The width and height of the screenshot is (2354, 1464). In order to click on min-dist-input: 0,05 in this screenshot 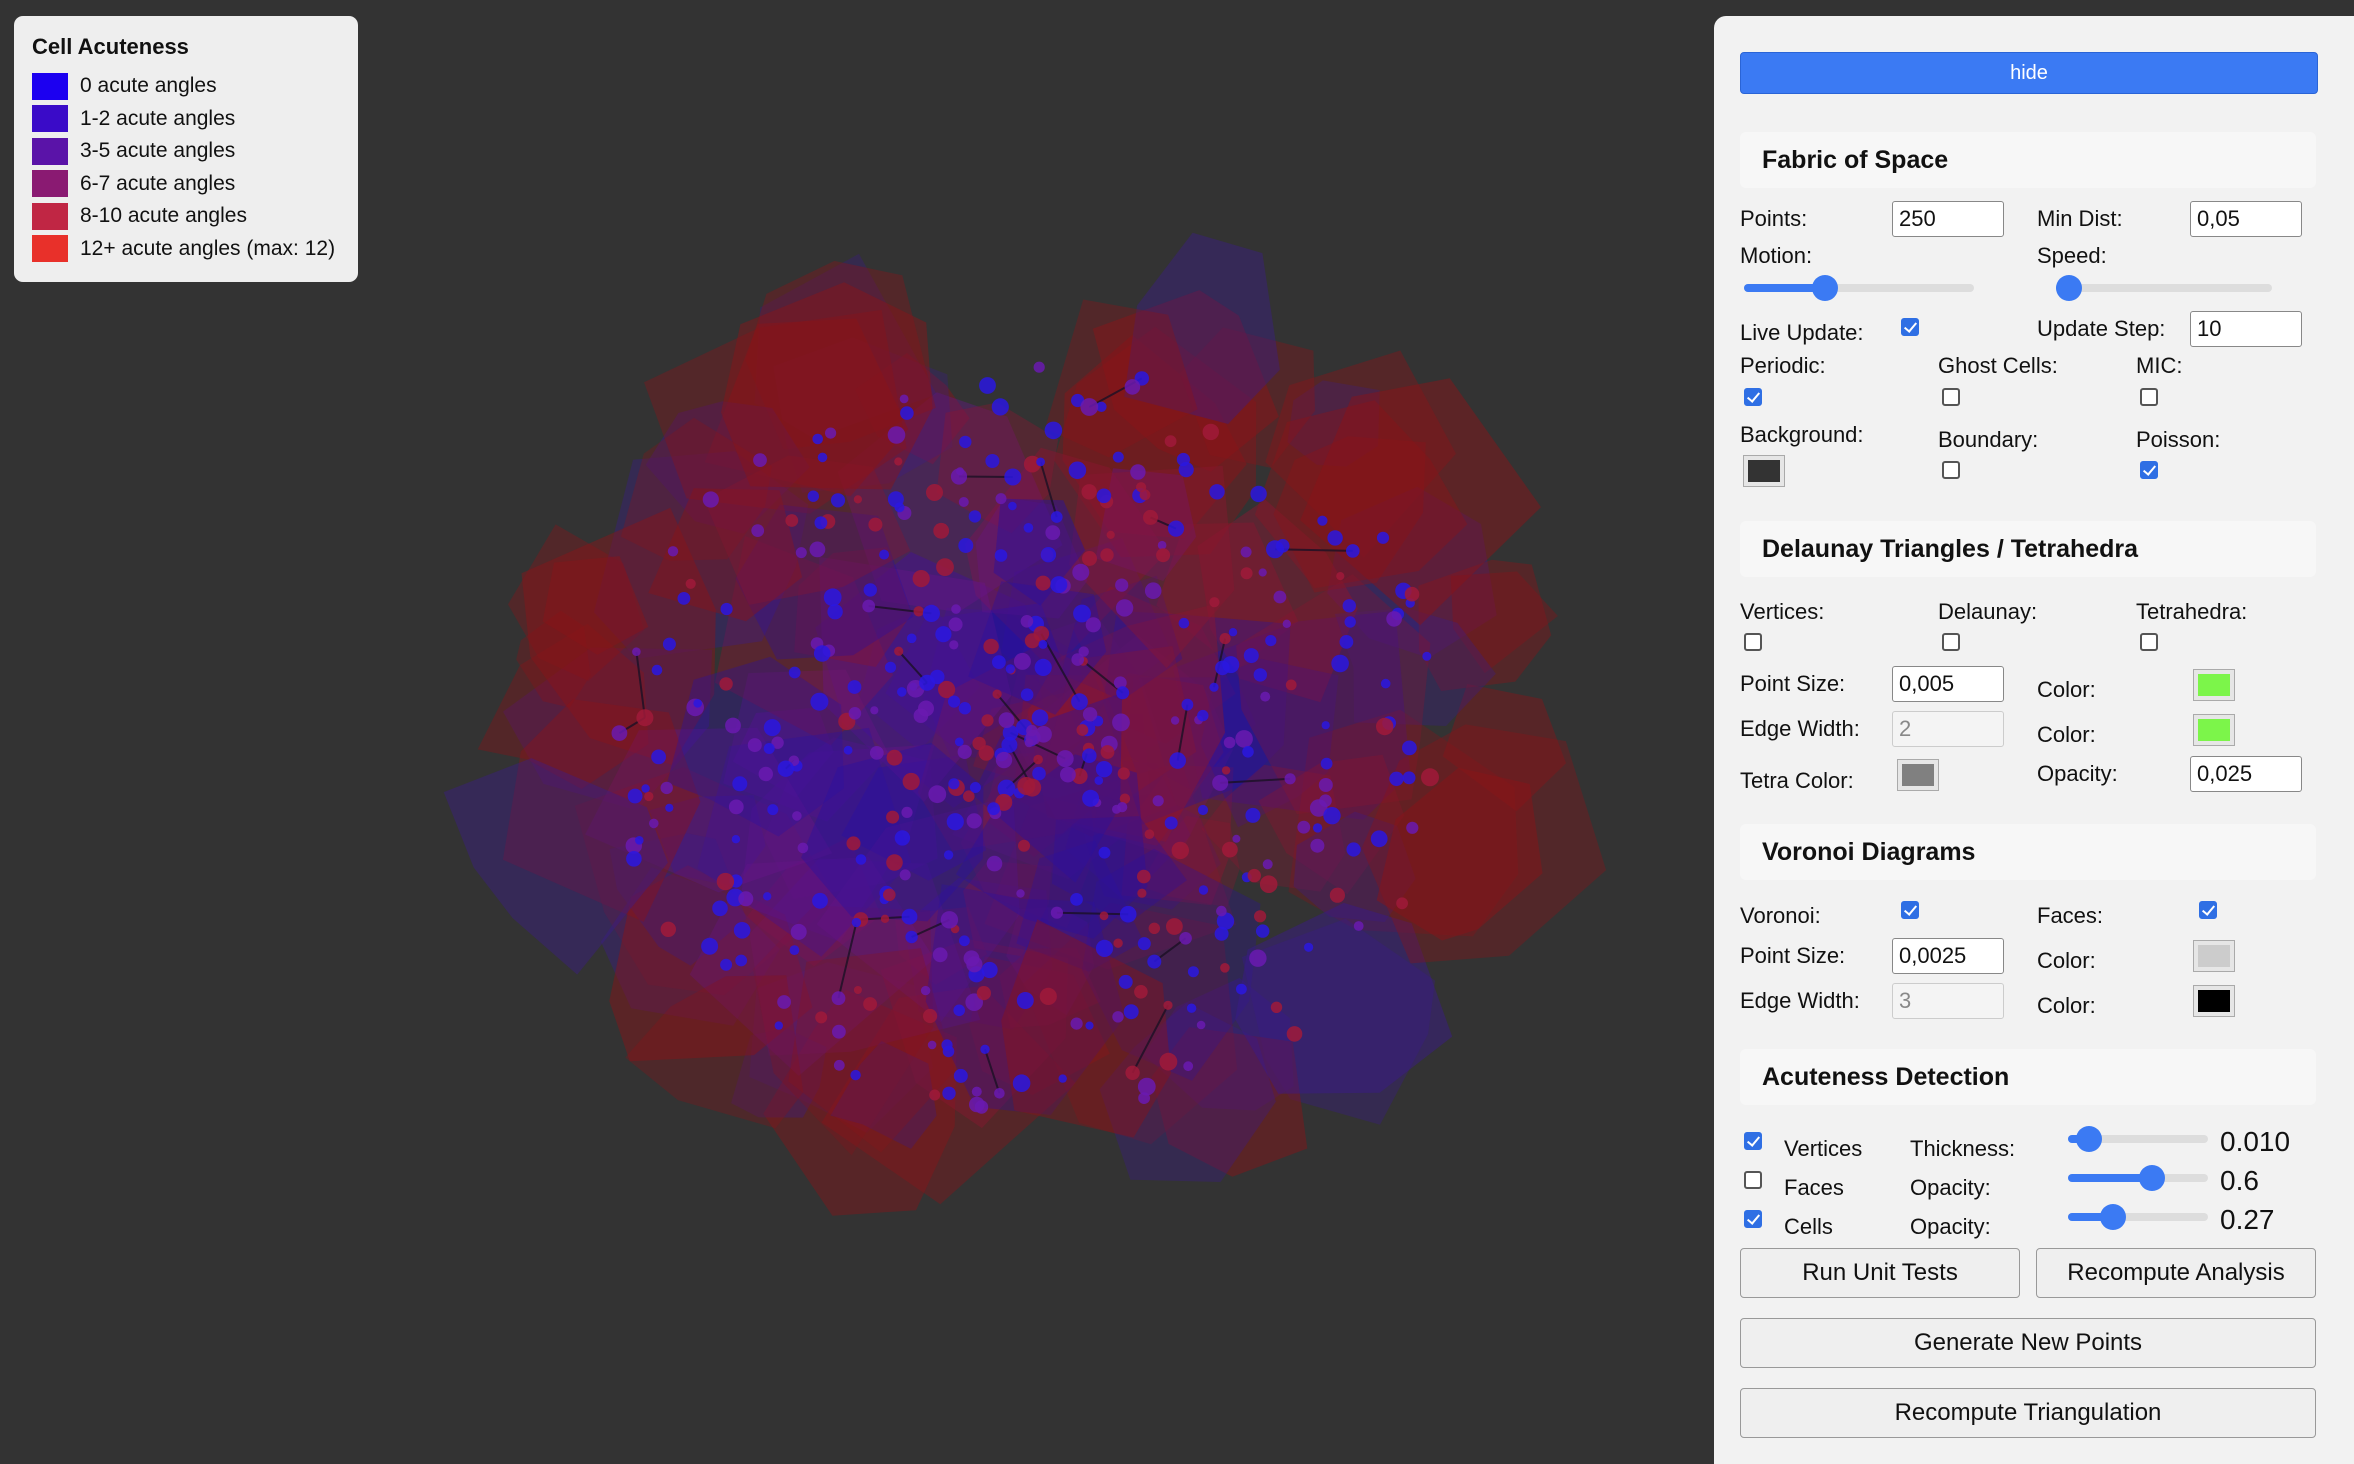, I will do `click(2246, 219)`.